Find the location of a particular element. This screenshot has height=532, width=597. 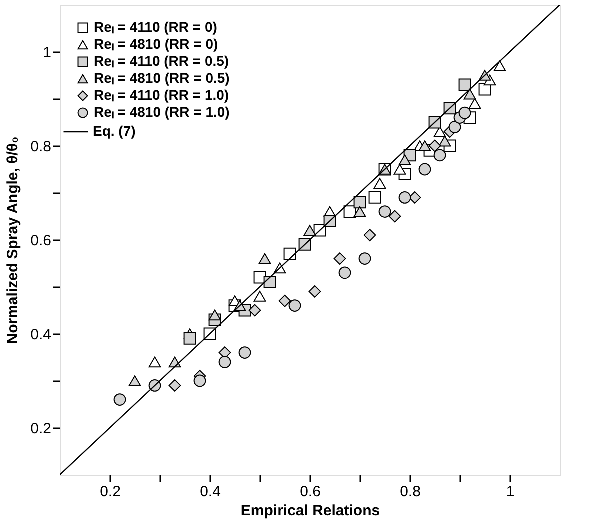

legend-label: Eq. (7) is located at coordinates (114, 131).